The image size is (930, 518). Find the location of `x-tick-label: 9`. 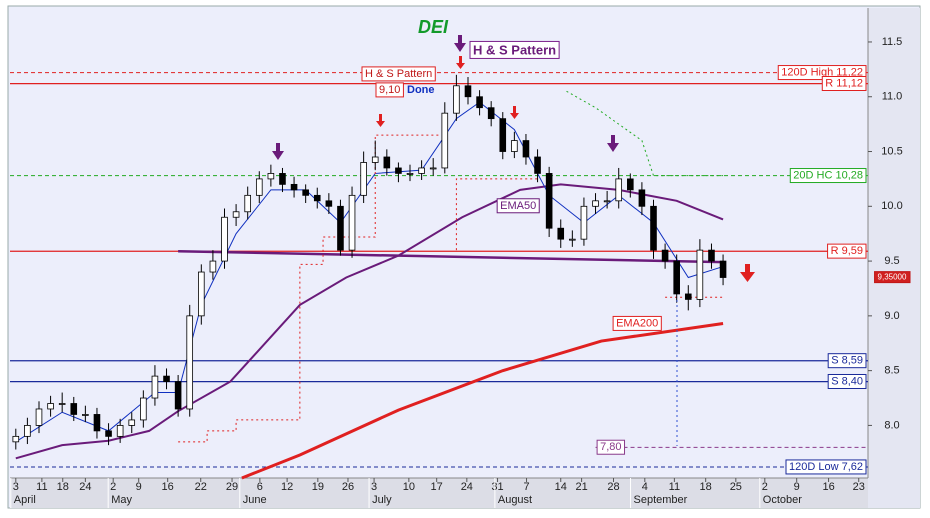

x-tick-label: 9 is located at coordinates (139, 487).